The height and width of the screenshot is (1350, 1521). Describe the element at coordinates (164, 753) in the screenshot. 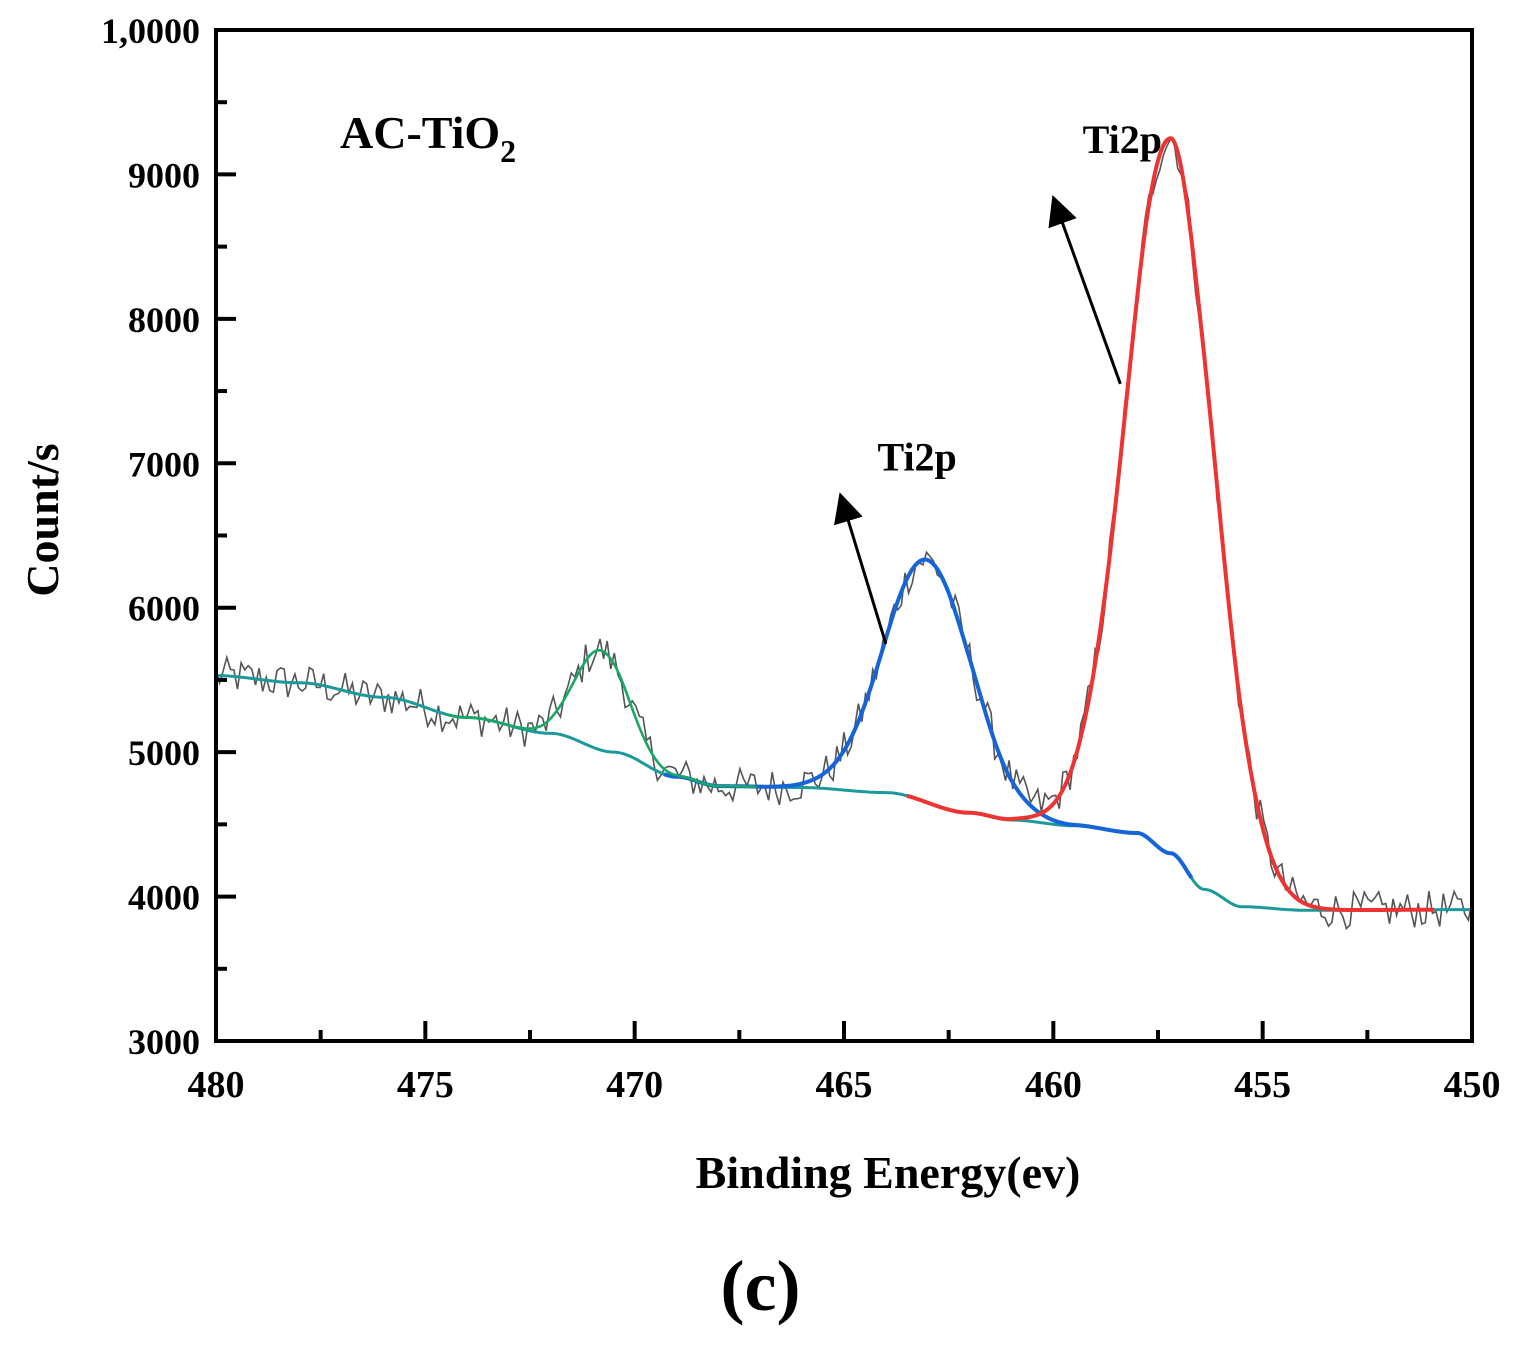

I see `y-tick-label: 5000` at that location.